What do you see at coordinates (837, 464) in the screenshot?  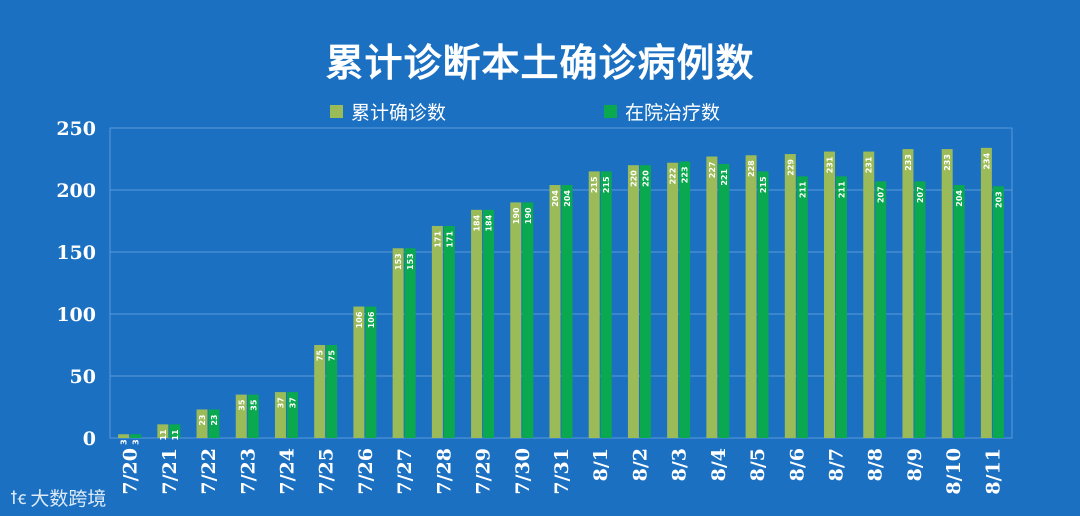 I see `x-tick-label: 8/7` at bounding box center [837, 464].